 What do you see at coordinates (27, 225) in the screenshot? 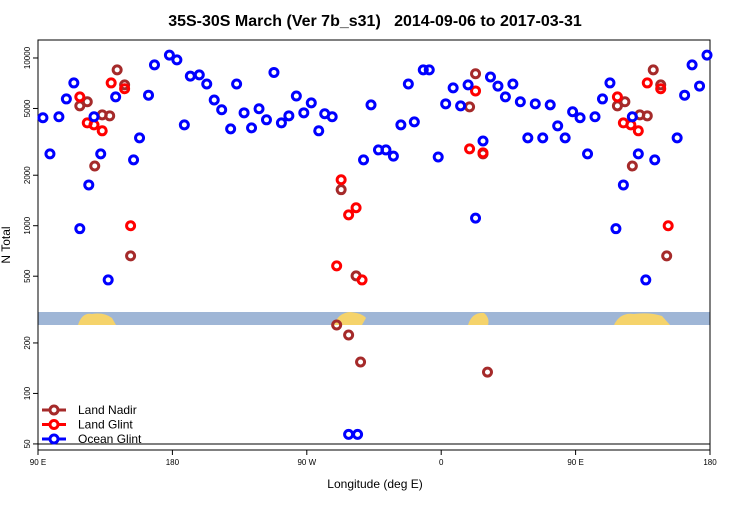
I see `y-tick-label: 1000` at bounding box center [27, 225].